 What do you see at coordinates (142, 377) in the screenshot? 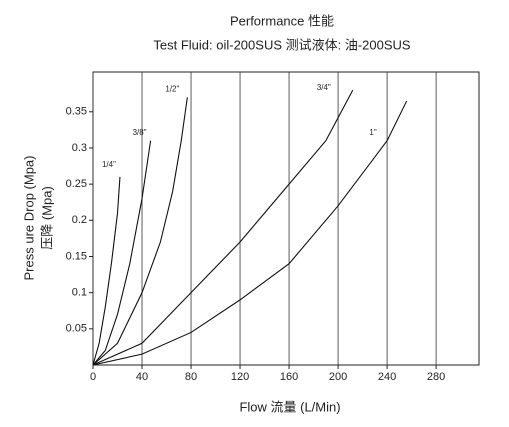
I see `x-tick-label: 40` at bounding box center [142, 377].